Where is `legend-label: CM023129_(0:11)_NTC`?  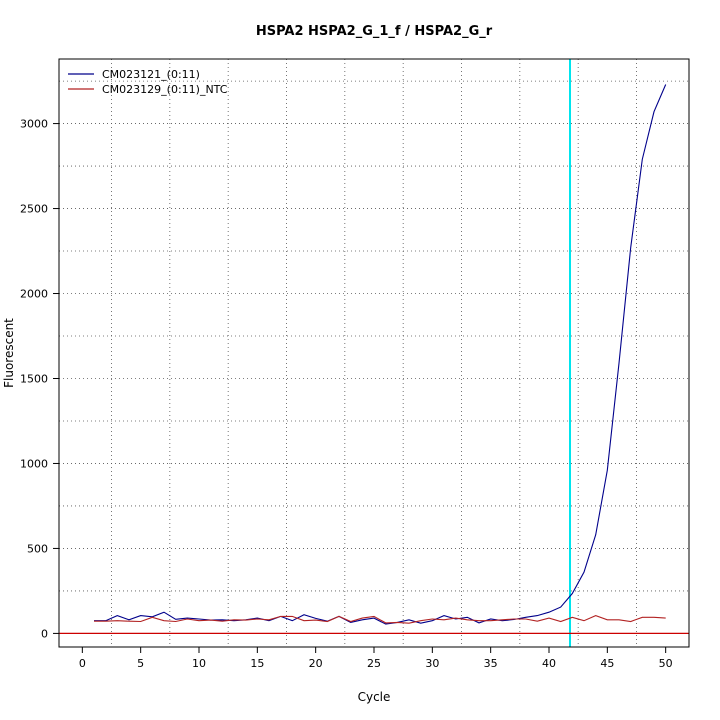 legend-label: CM023129_(0:11)_NTC is located at coordinates (165, 89).